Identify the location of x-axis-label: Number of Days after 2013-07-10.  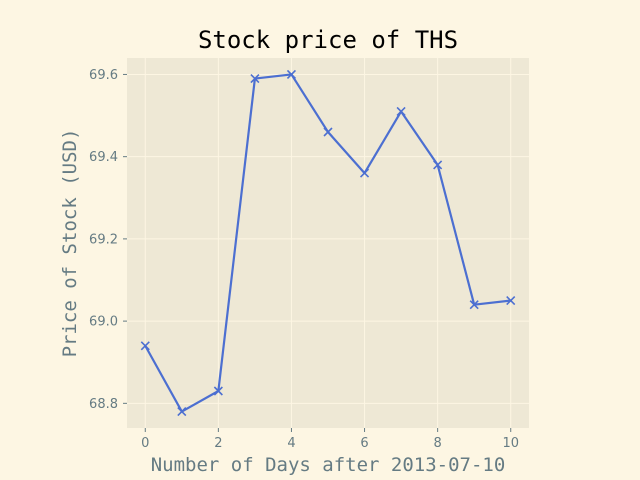
(328, 465).